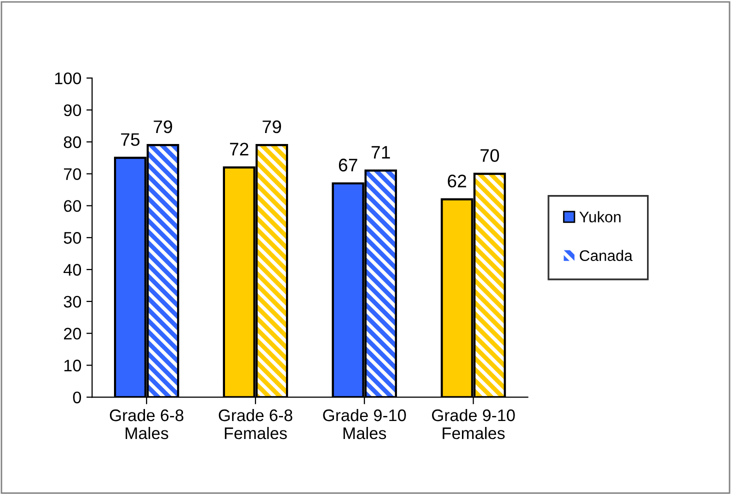 The height and width of the screenshot is (494, 731). What do you see at coordinates (348, 165) in the screenshot?
I see `data-label: 67` at bounding box center [348, 165].